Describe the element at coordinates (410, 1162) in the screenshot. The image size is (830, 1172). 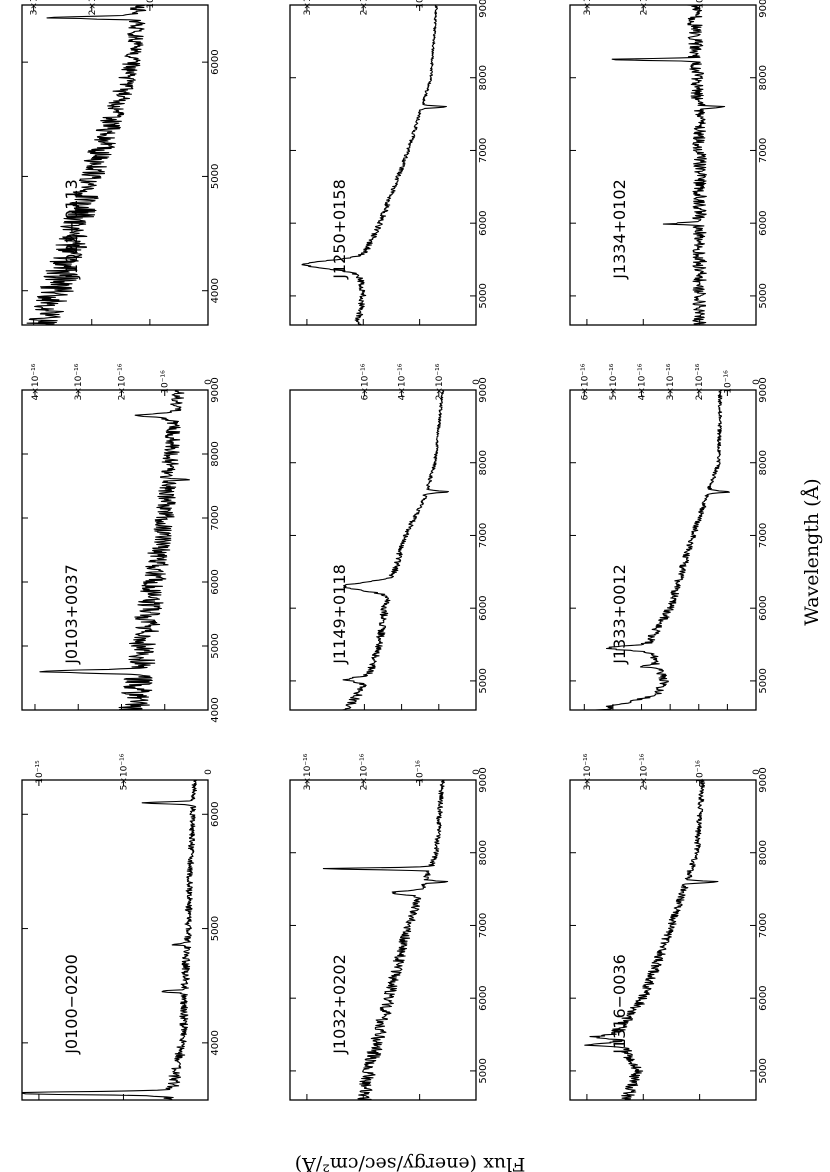
I see `flux-axis-label: Flux (energy/sec/cm²/Å)` at that location.